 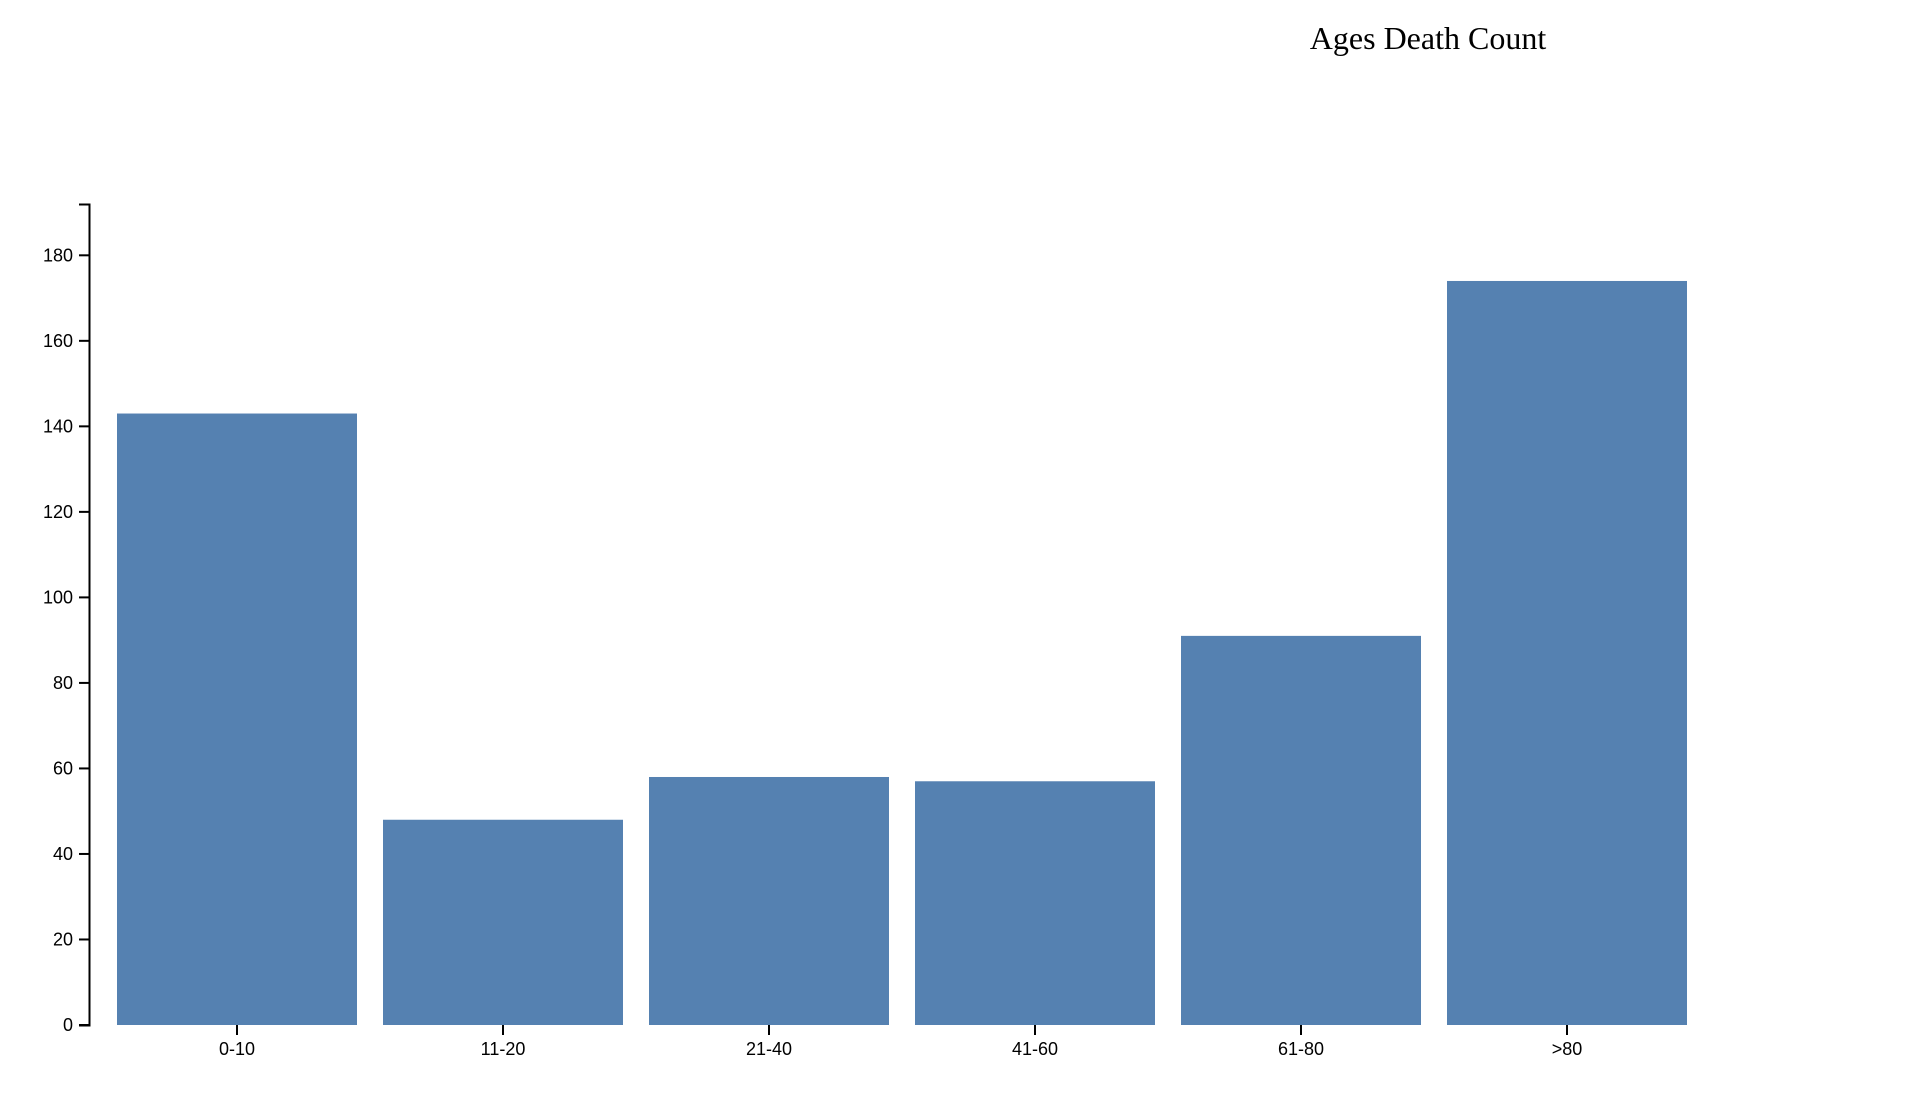 What do you see at coordinates (67, 619) in the screenshot?
I see `y-axis: 0 20 40 60 80 100 120 140 160 180` at bounding box center [67, 619].